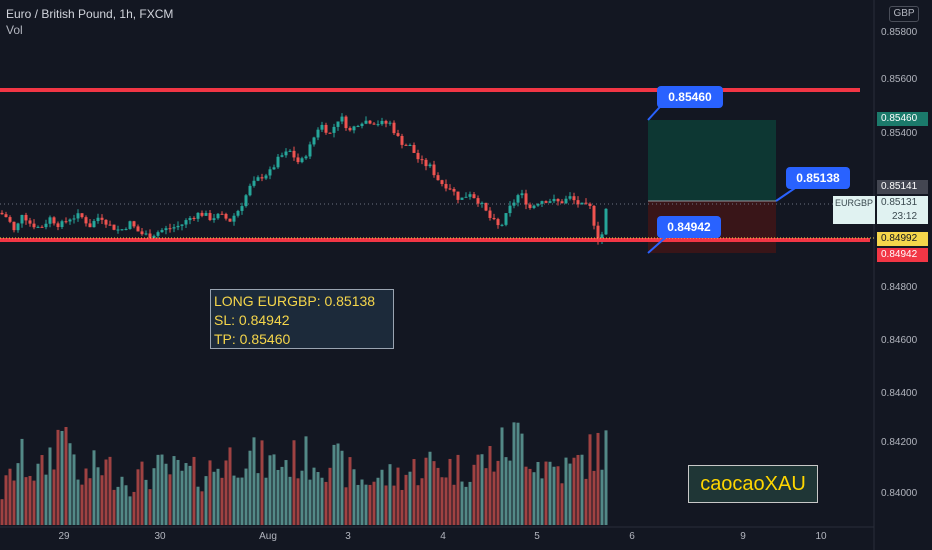 Image resolution: width=932 pixels, height=550 pixels. Describe the element at coordinates (14, 30) in the screenshot. I see `volume-indicator-label: Vol` at that location.